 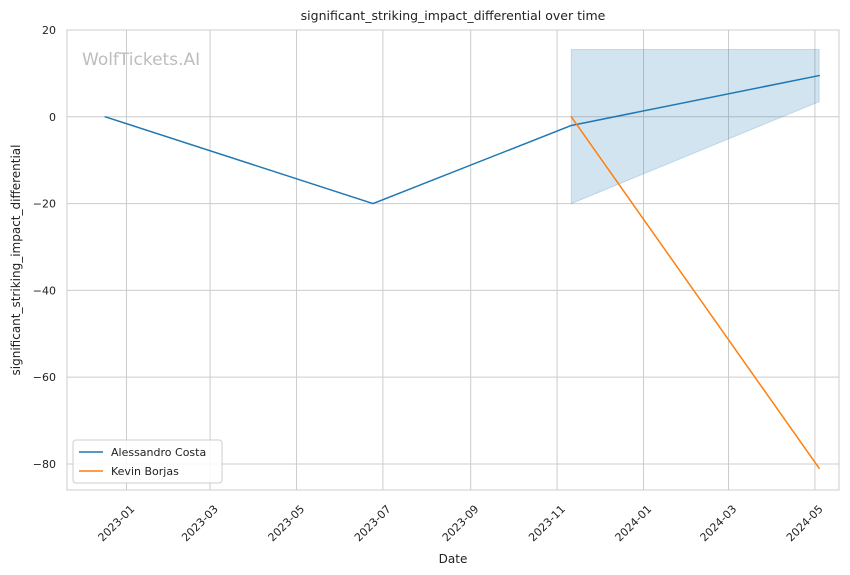 I want to click on x-tick-label: 2023-03, so click(x=200, y=524).